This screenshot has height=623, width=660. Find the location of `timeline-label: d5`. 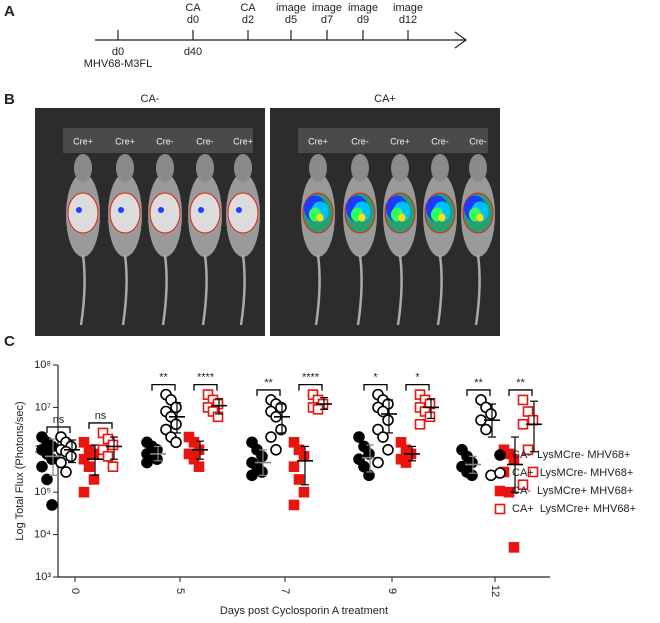

timeline-label: d5 is located at coordinates (291, 20).